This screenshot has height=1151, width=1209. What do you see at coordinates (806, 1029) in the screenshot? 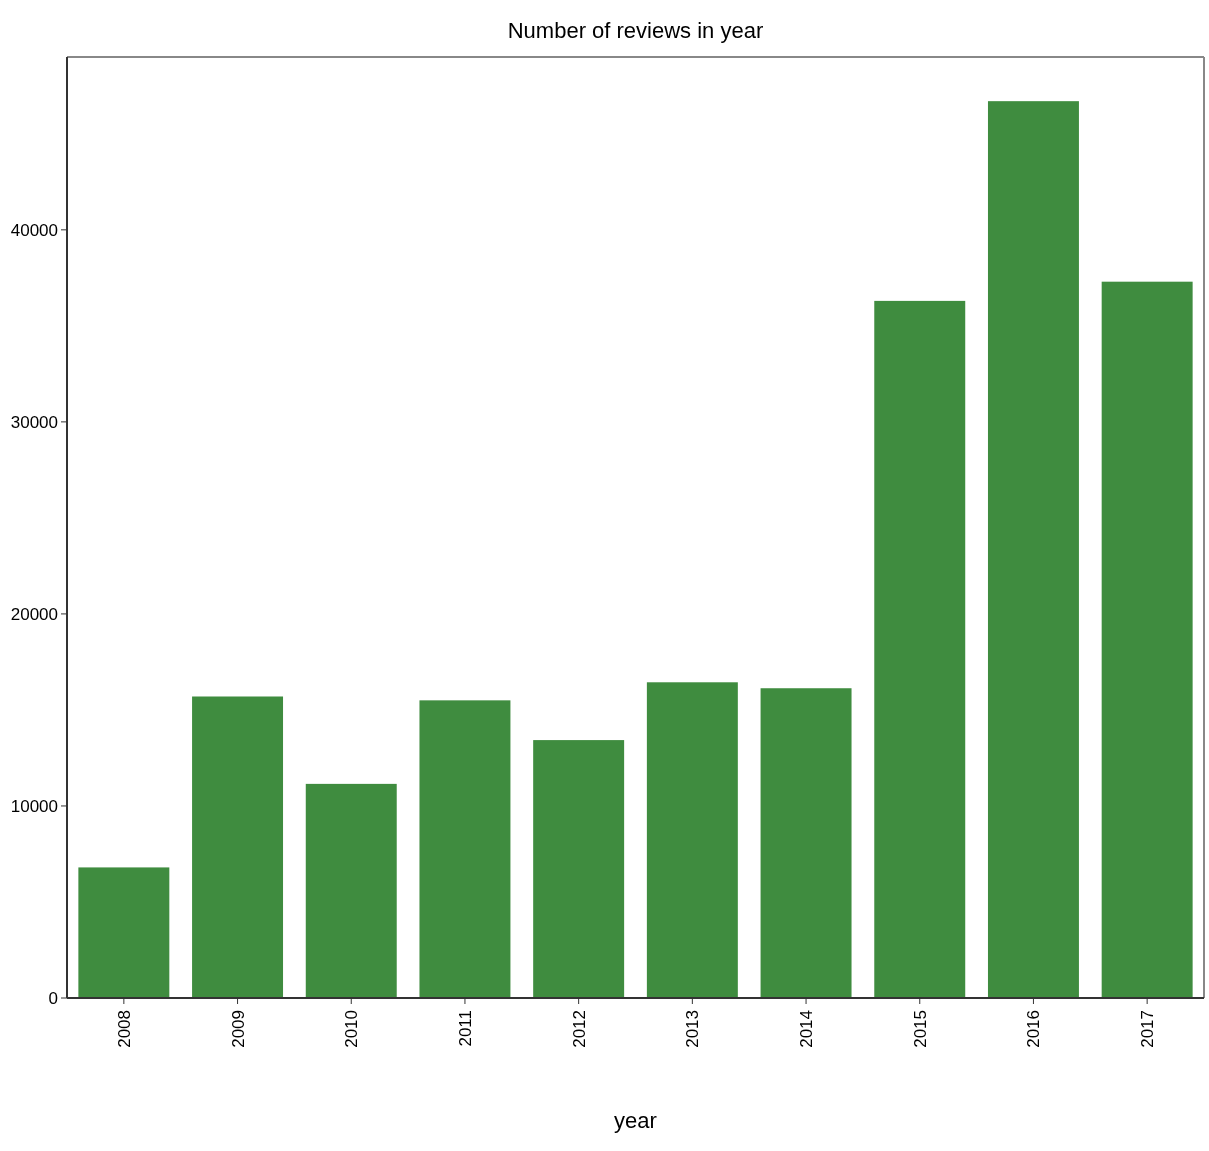
I see `x-tick-label: 2014` at bounding box center [806, 1029].